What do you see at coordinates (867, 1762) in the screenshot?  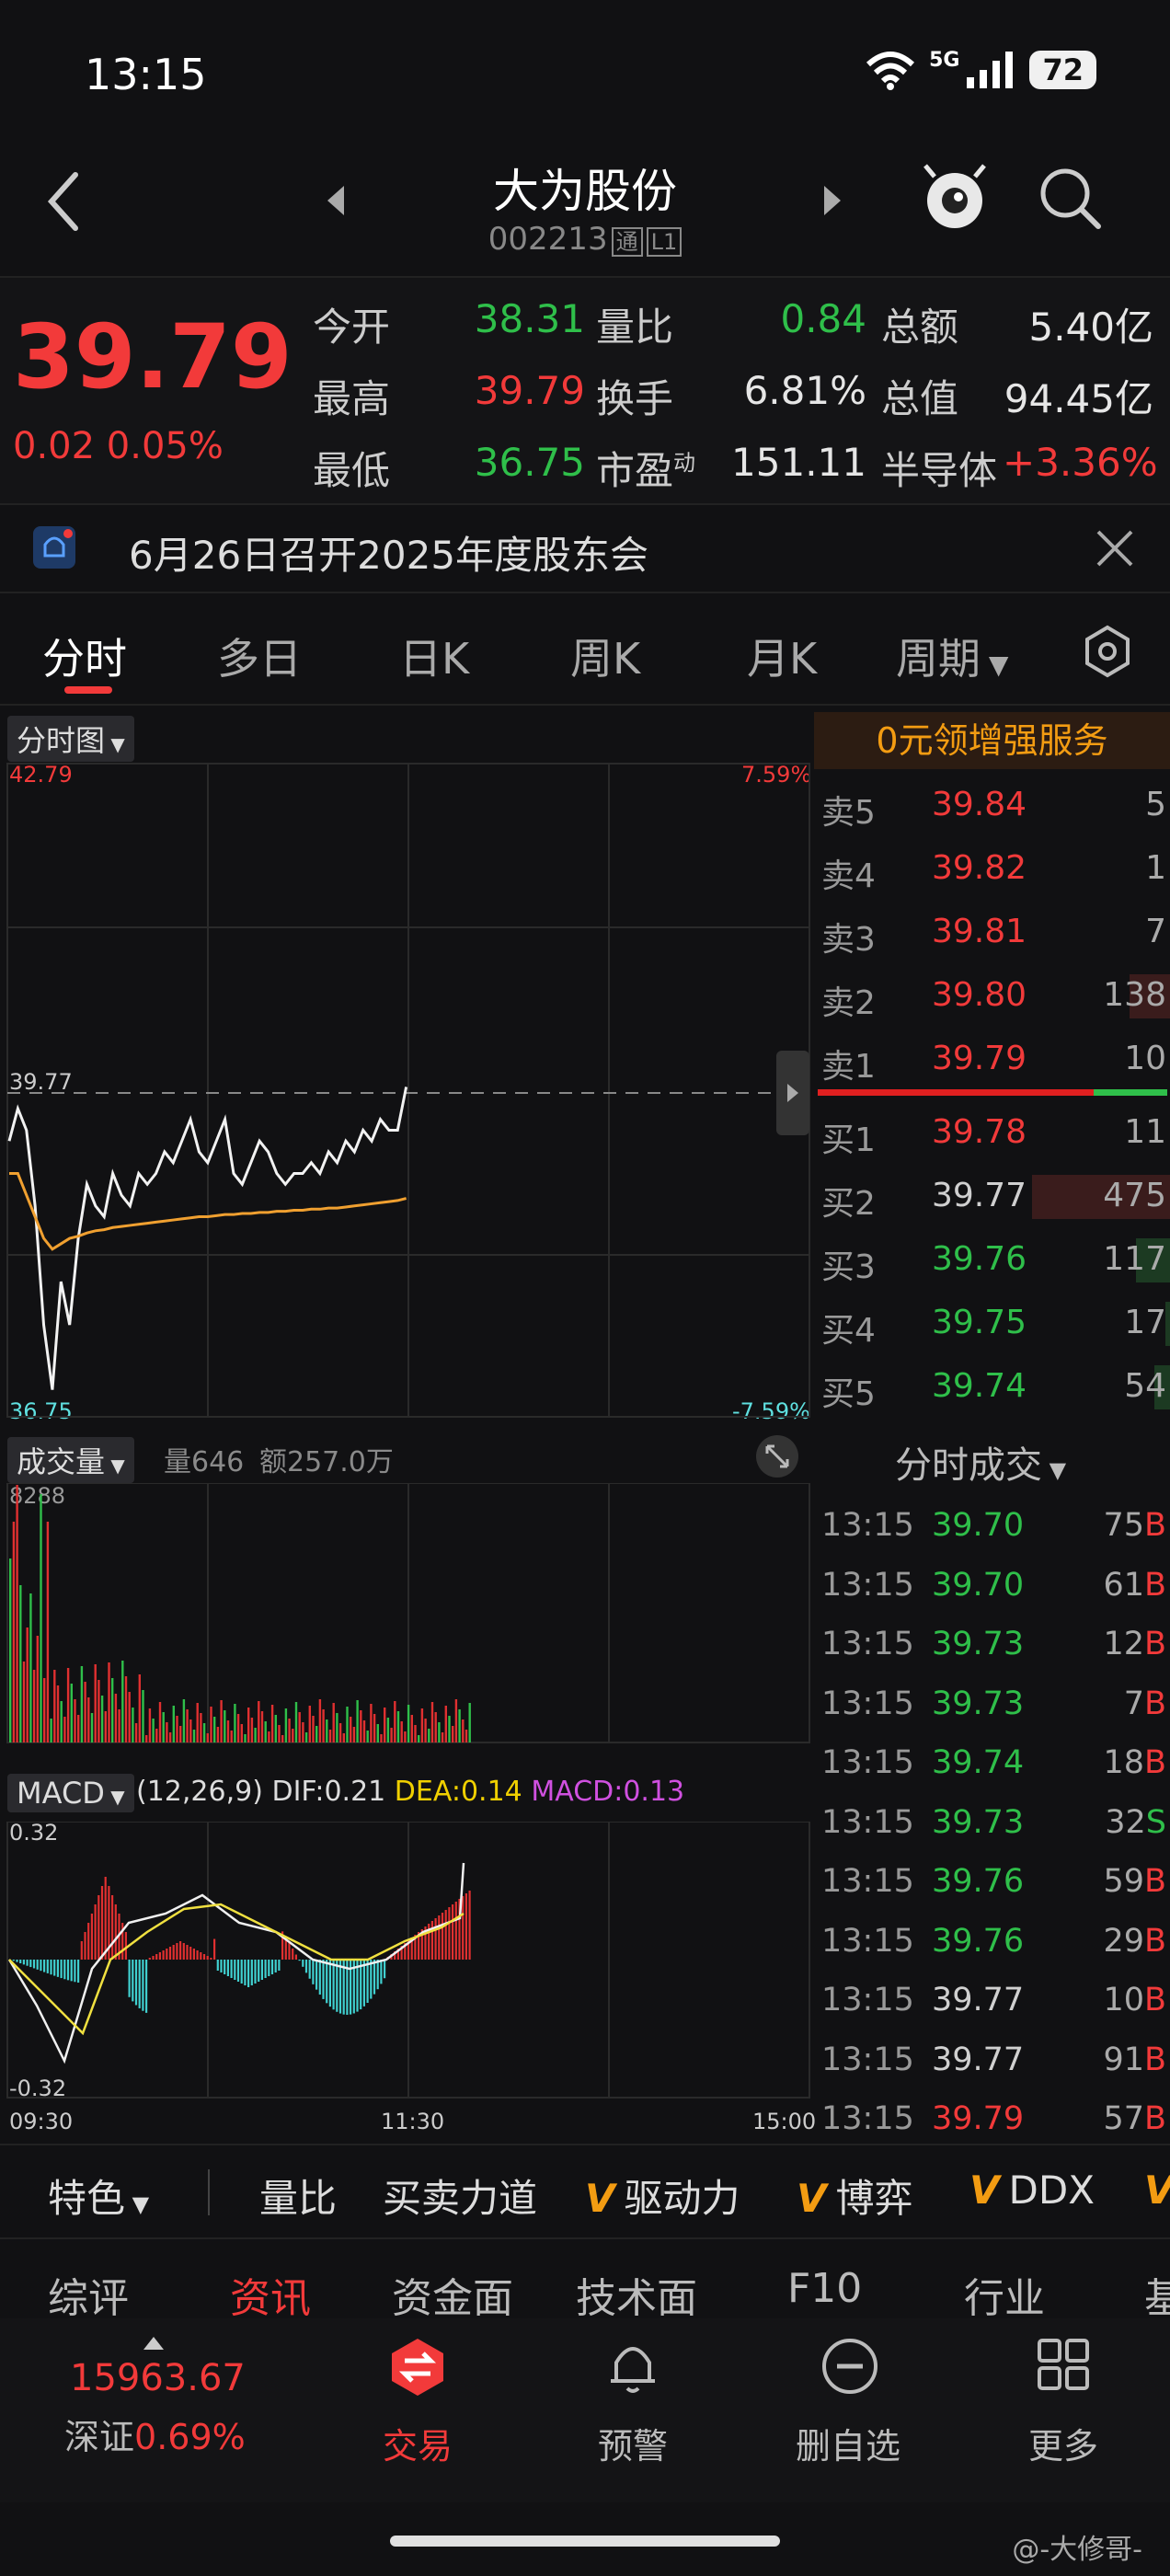 I see `tick-time: 13:15` at bounding box center [867, 1762].